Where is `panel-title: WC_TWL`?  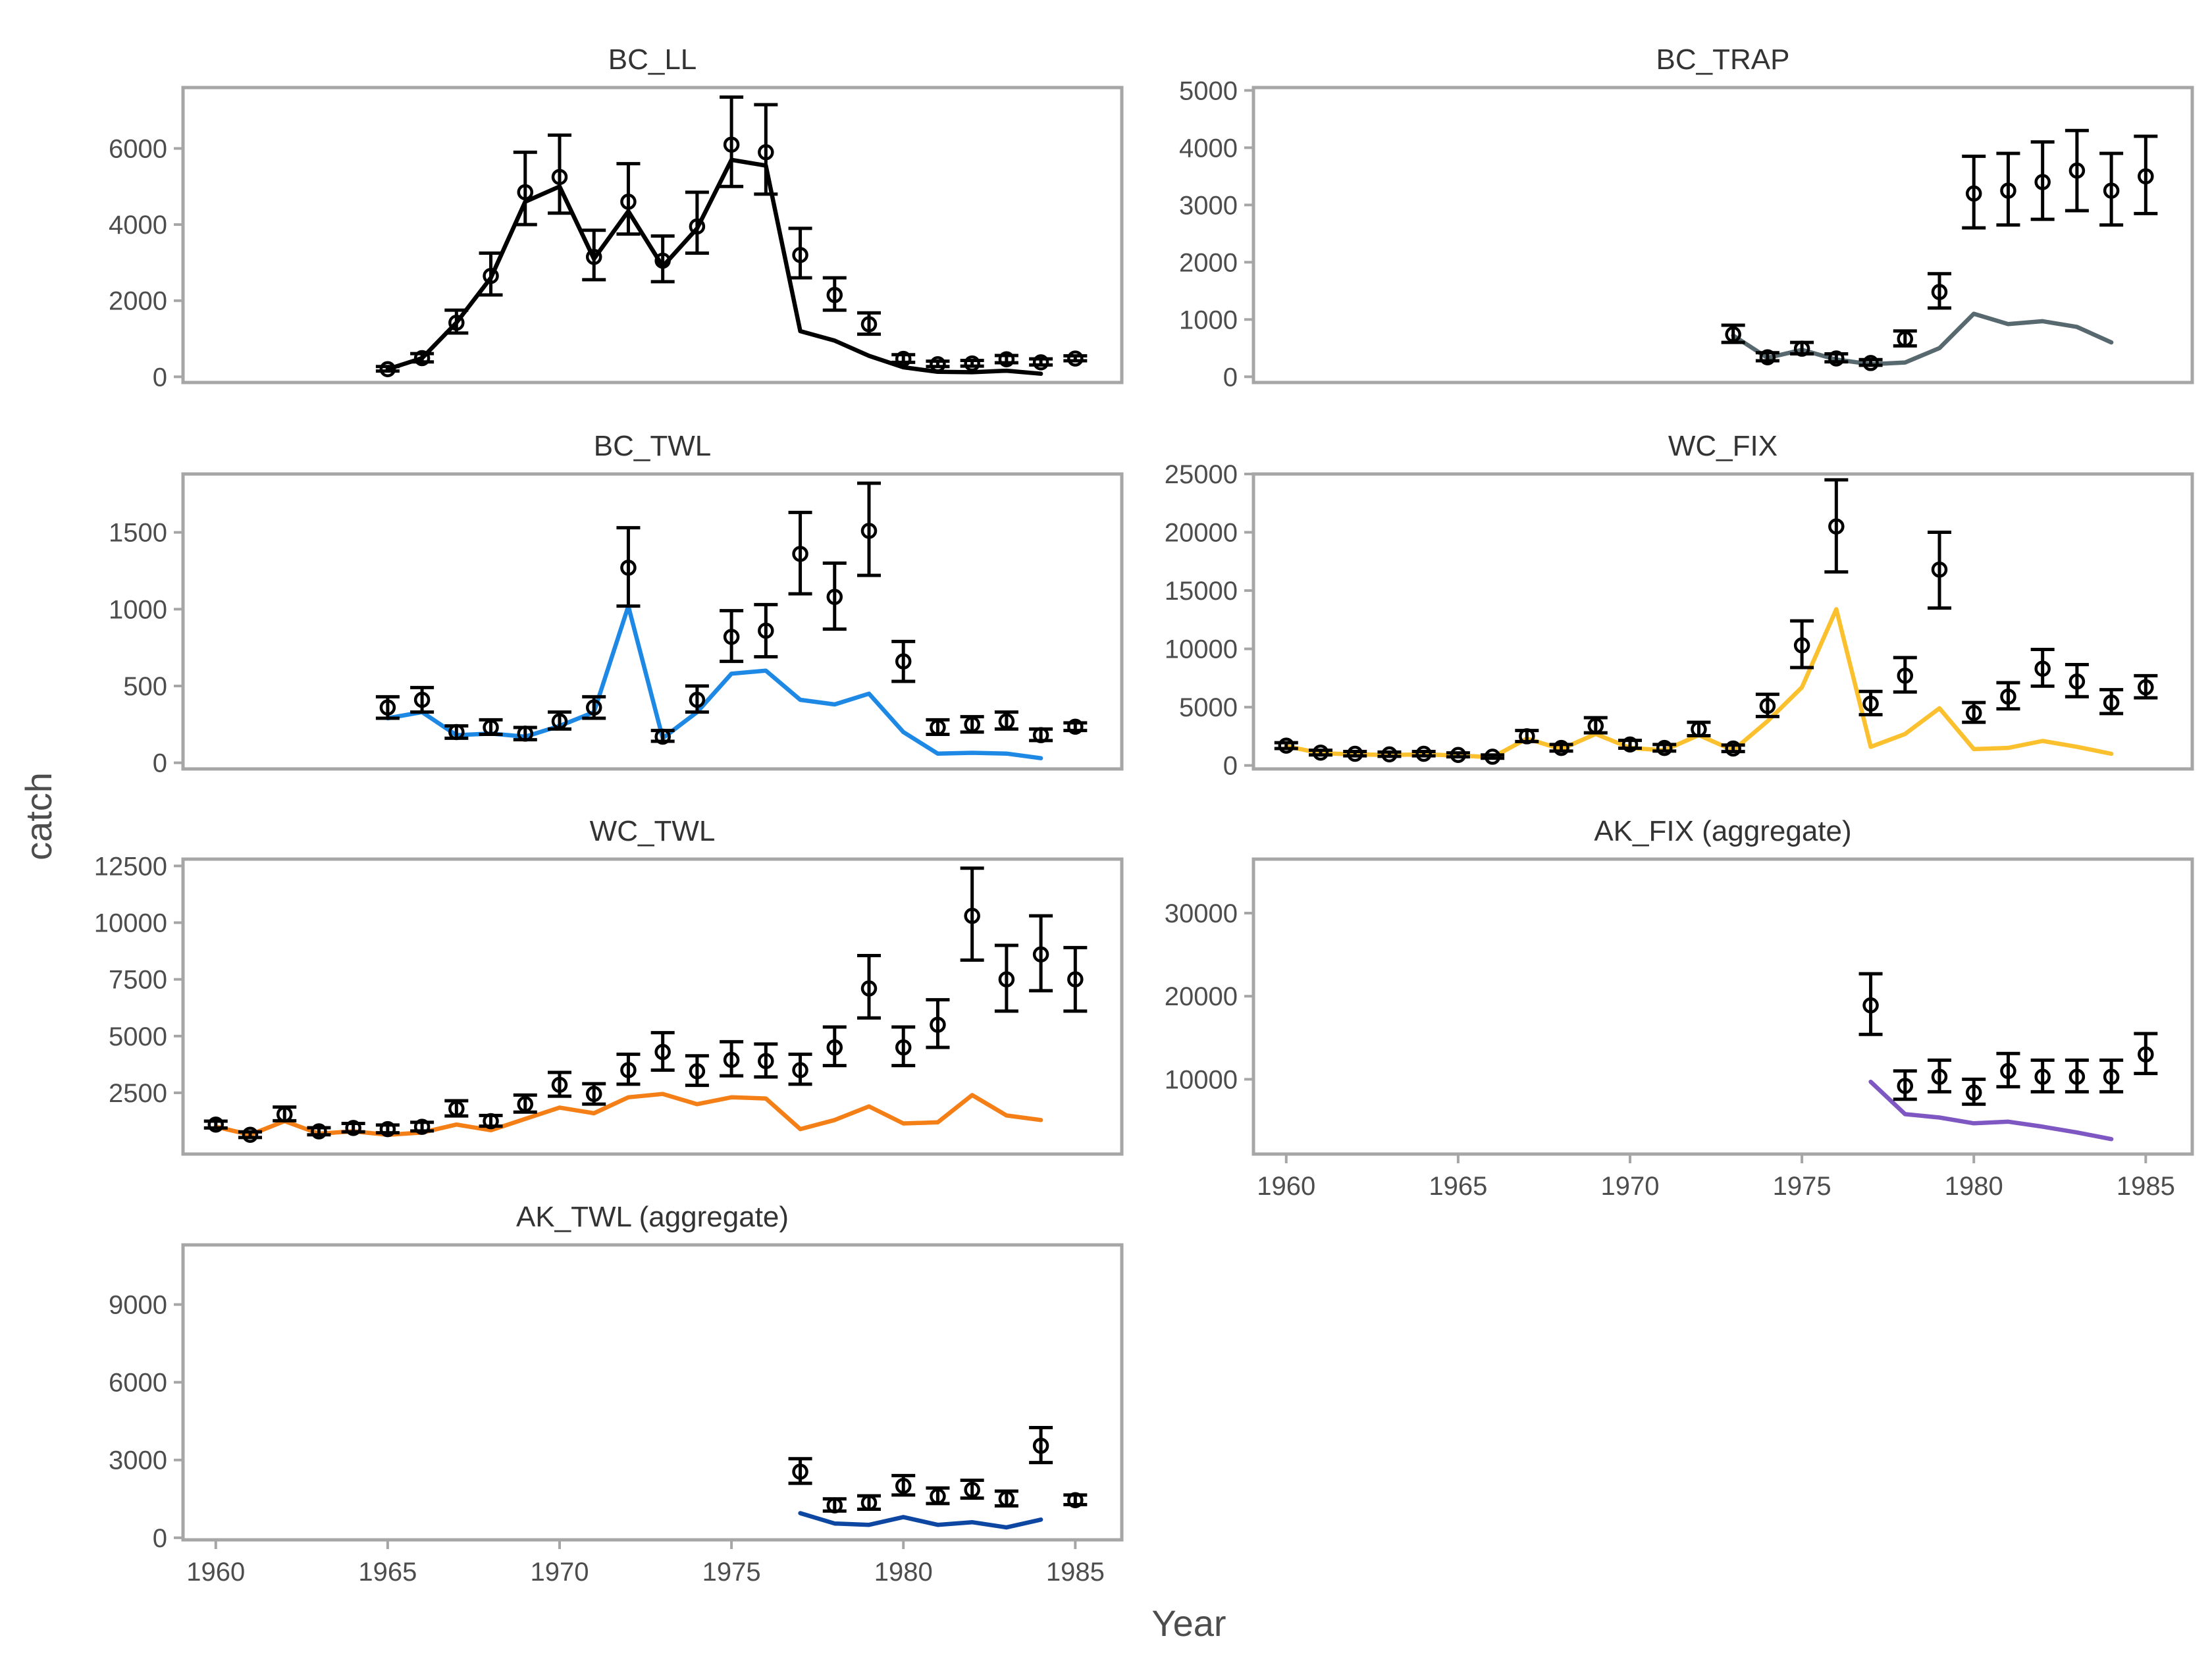
panel-title: WC_TWL is located at coordinates (653, 831).